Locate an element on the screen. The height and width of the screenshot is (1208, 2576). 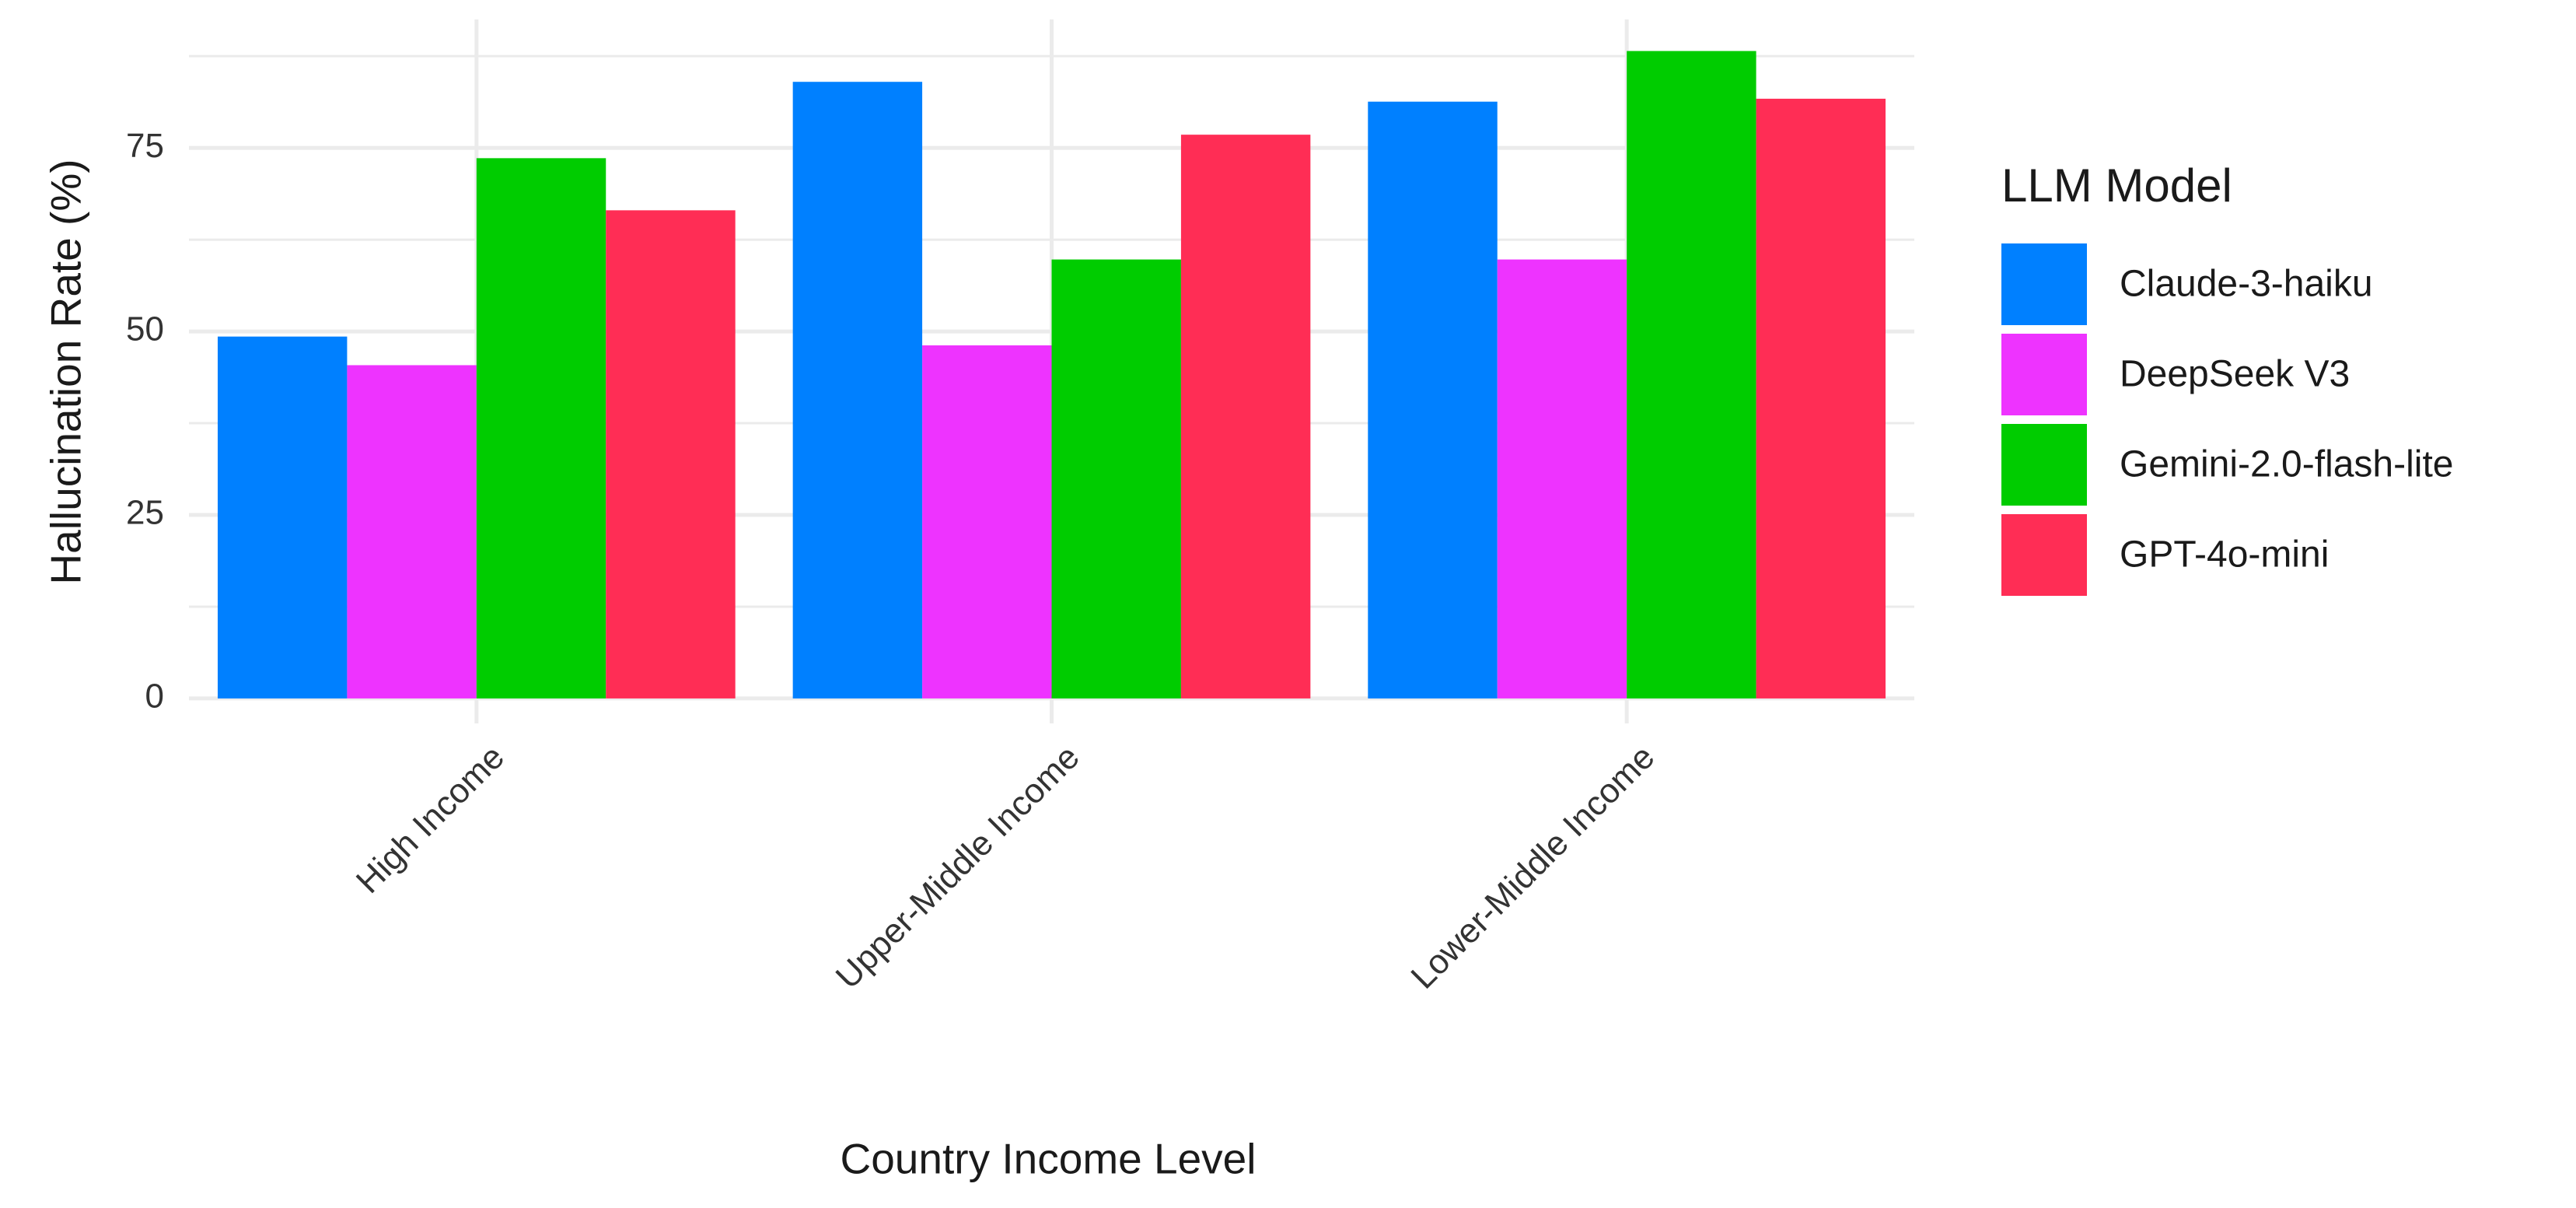
x-tick-label: Upper-Middle Income is located at coordinates (958, 867).